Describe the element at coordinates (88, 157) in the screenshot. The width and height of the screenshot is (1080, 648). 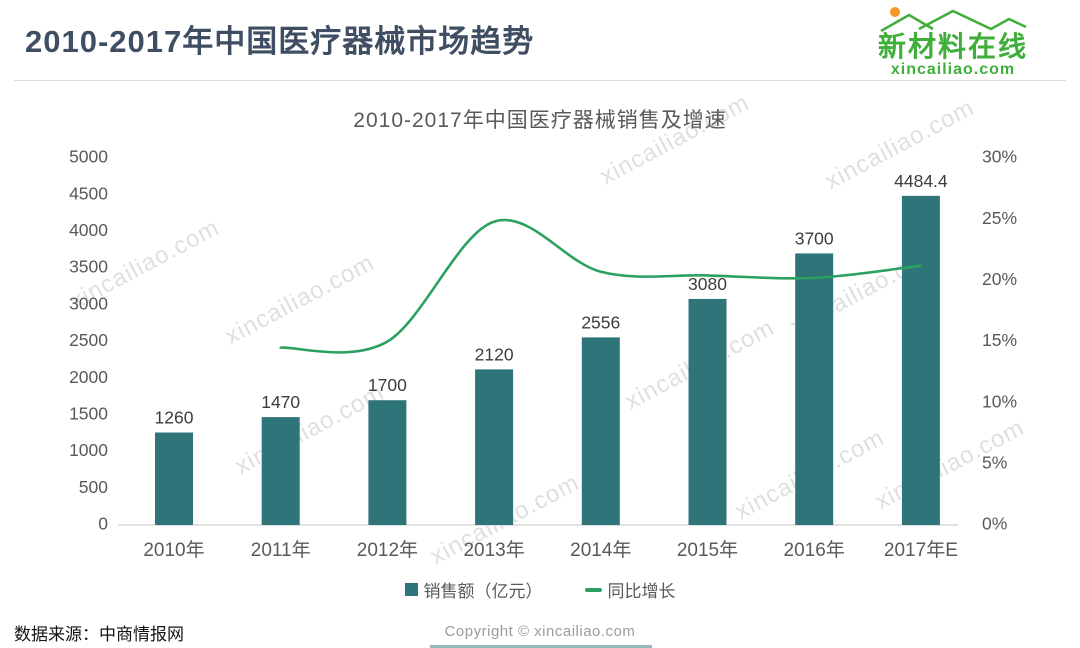
I see `left-axis-tick: 5000` at that location.